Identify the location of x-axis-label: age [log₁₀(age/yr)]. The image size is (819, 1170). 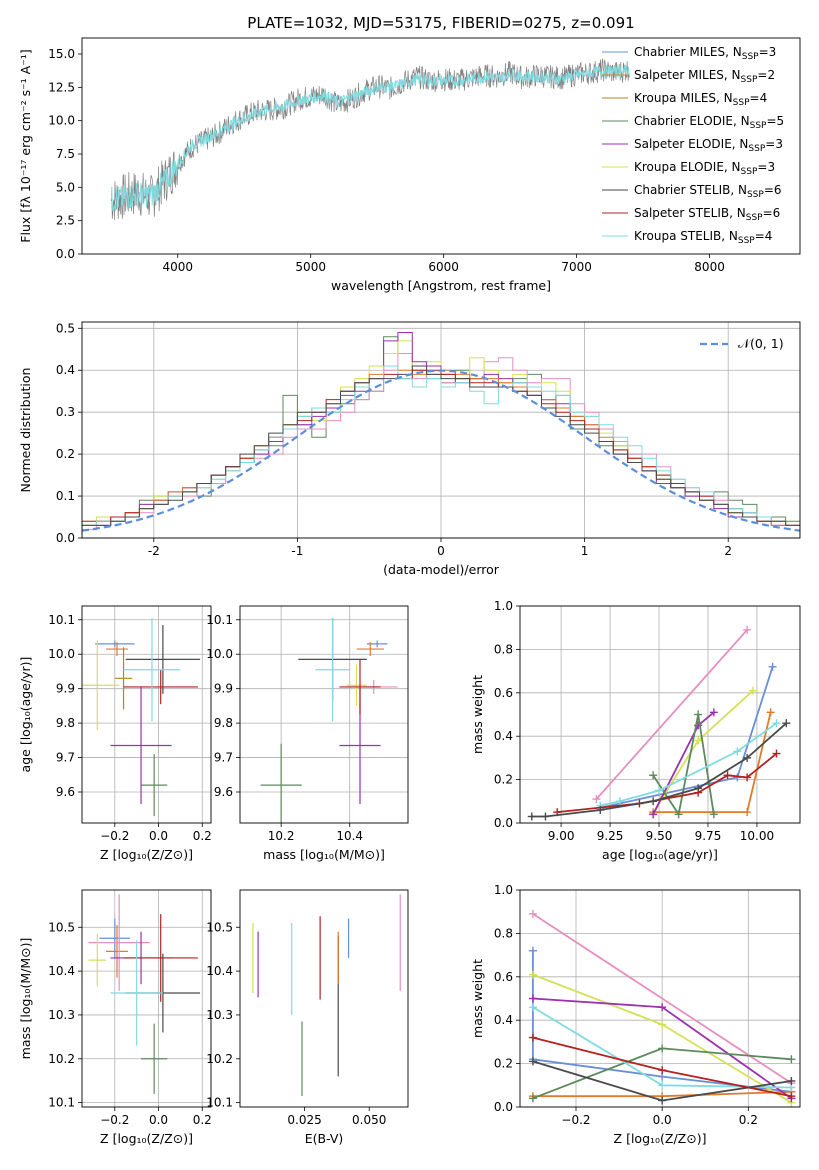
(660, 854).